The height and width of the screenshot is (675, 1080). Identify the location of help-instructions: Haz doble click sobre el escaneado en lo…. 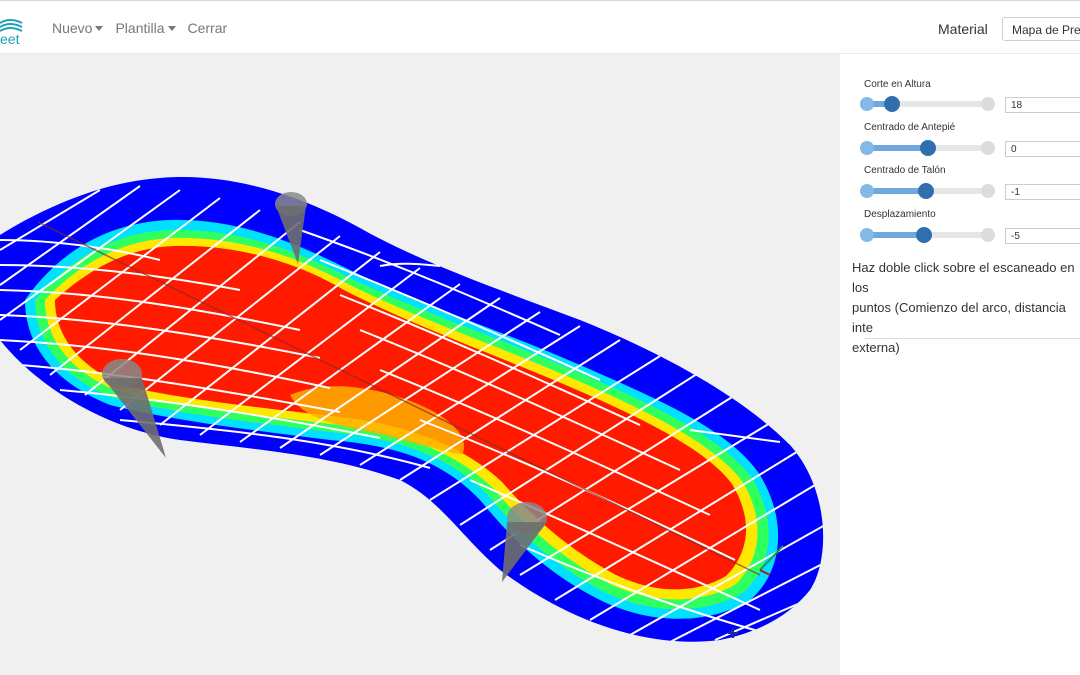
(963, 307).